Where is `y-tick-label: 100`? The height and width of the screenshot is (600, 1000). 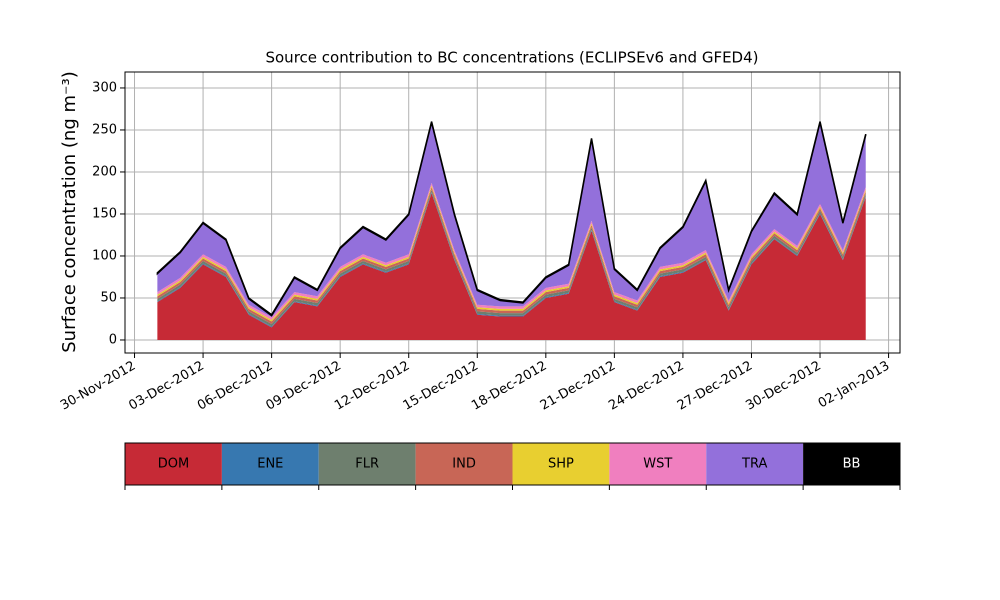 y-tick-label: 100 is located at coordinates (104, 255).